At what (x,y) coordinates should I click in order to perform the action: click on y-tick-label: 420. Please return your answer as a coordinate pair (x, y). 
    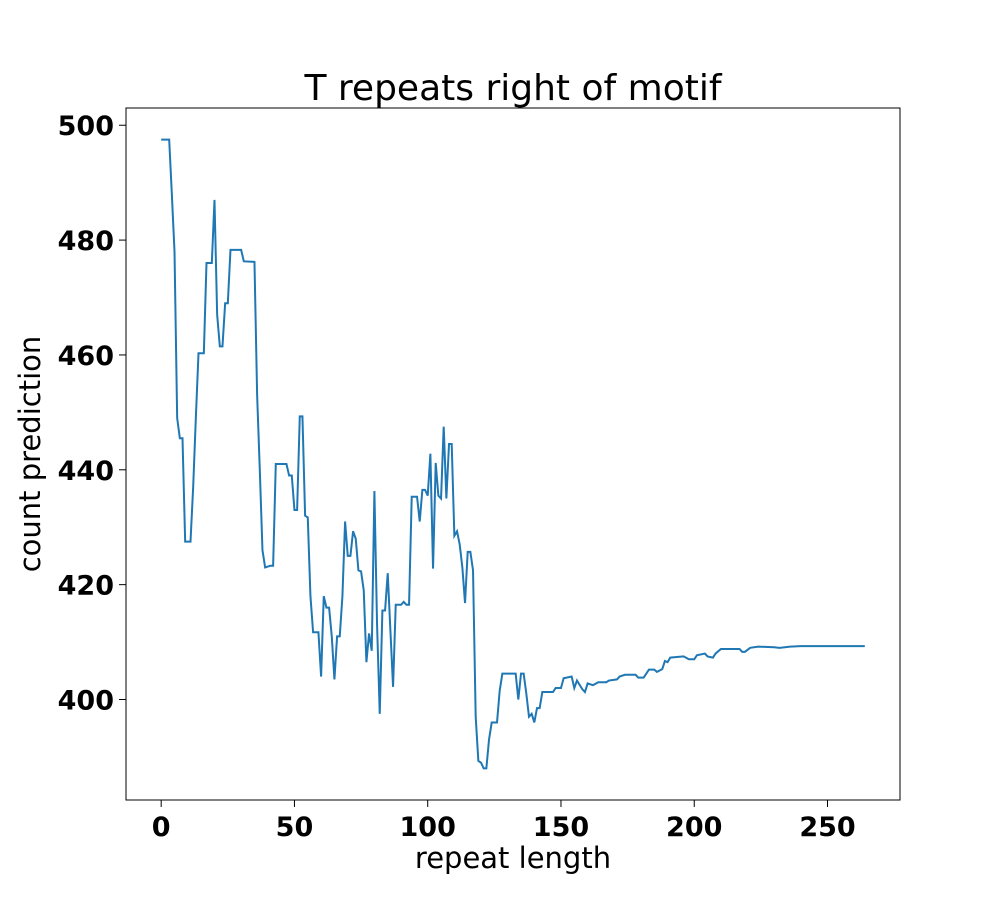
    Looking at the image, I should click on (86, 586).